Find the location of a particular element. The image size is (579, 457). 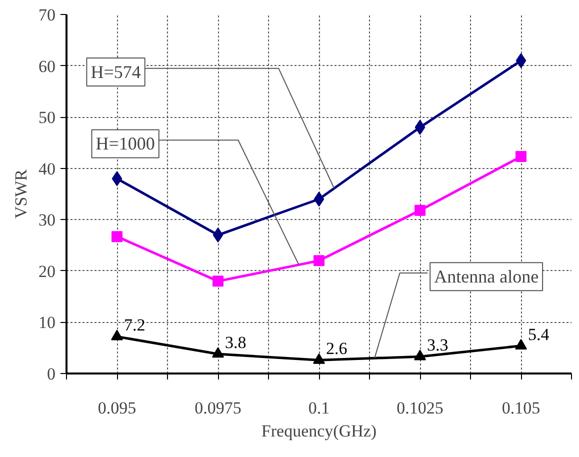

data-label: 2.6 is located at coordinates (337, 348).